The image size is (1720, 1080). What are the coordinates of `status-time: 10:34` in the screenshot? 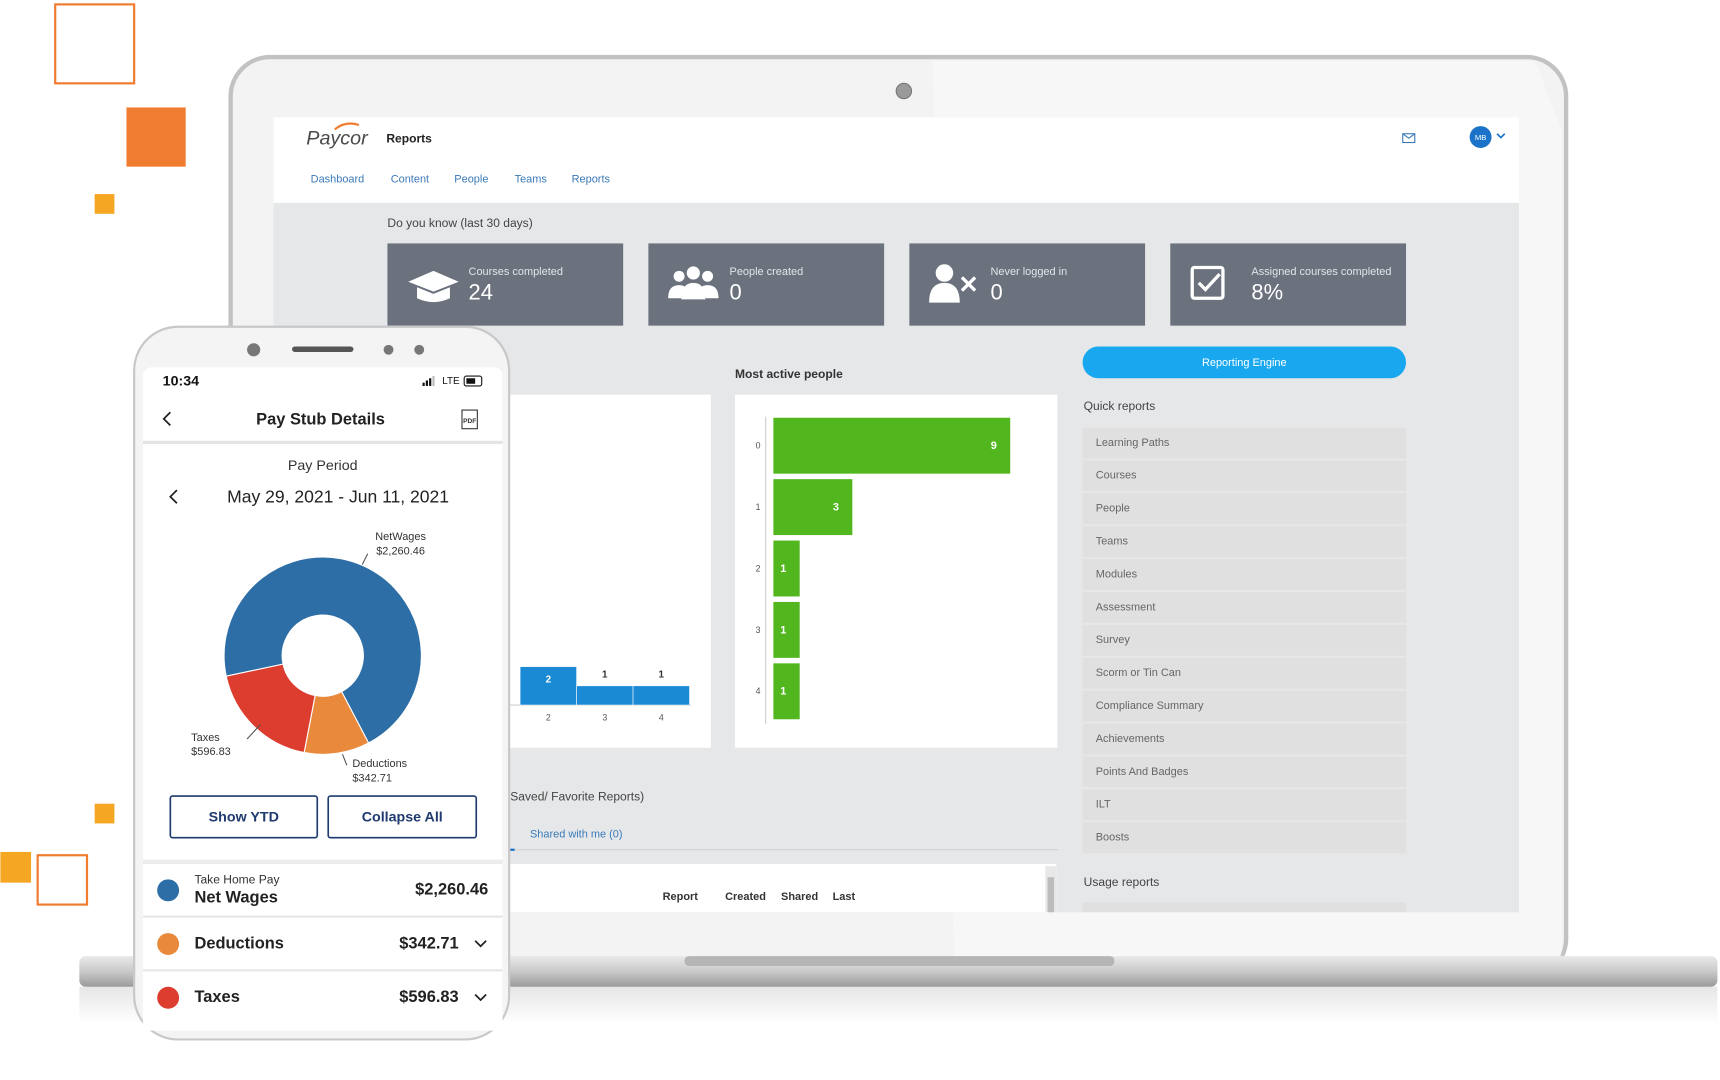 It's located at (181, 381).